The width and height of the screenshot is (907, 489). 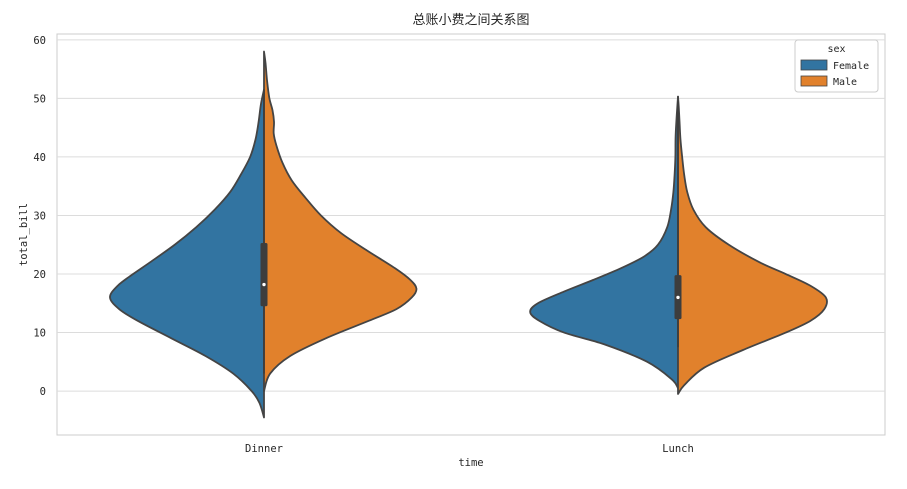 I want to click on y-axis-label: total_bill, so click(x=24, y=234).